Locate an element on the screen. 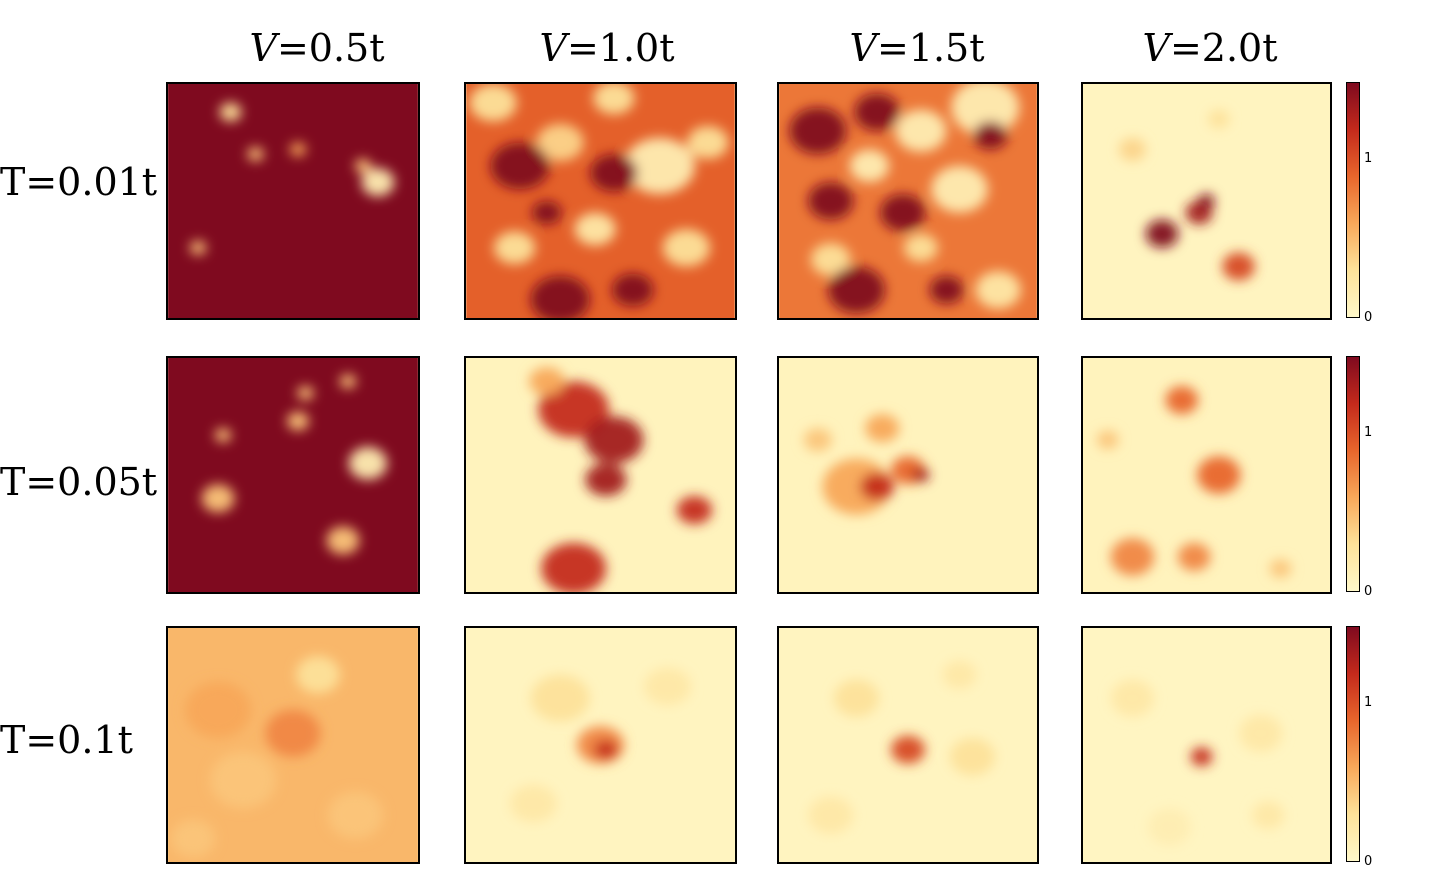 This screenshot has width=1432, height=872. heatmap-panel-r1-c0 is located at coordinates (293, 475).